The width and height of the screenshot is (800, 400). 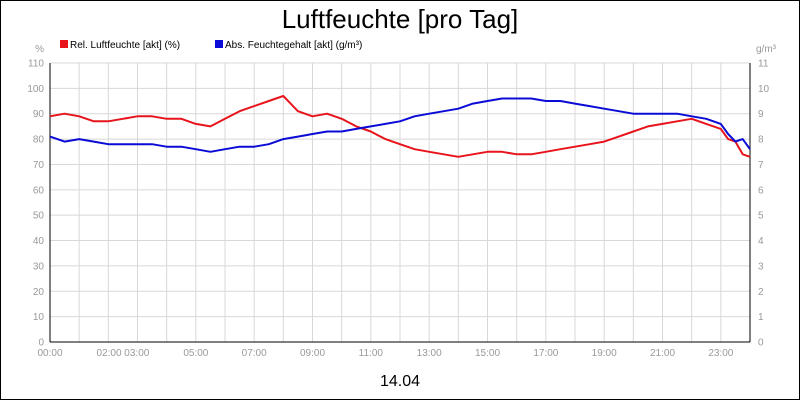 What do you see at coordinates (429, 353) in the screenshot?
I see `x-tick-label: 13:00` at bounding box center [429, 353].